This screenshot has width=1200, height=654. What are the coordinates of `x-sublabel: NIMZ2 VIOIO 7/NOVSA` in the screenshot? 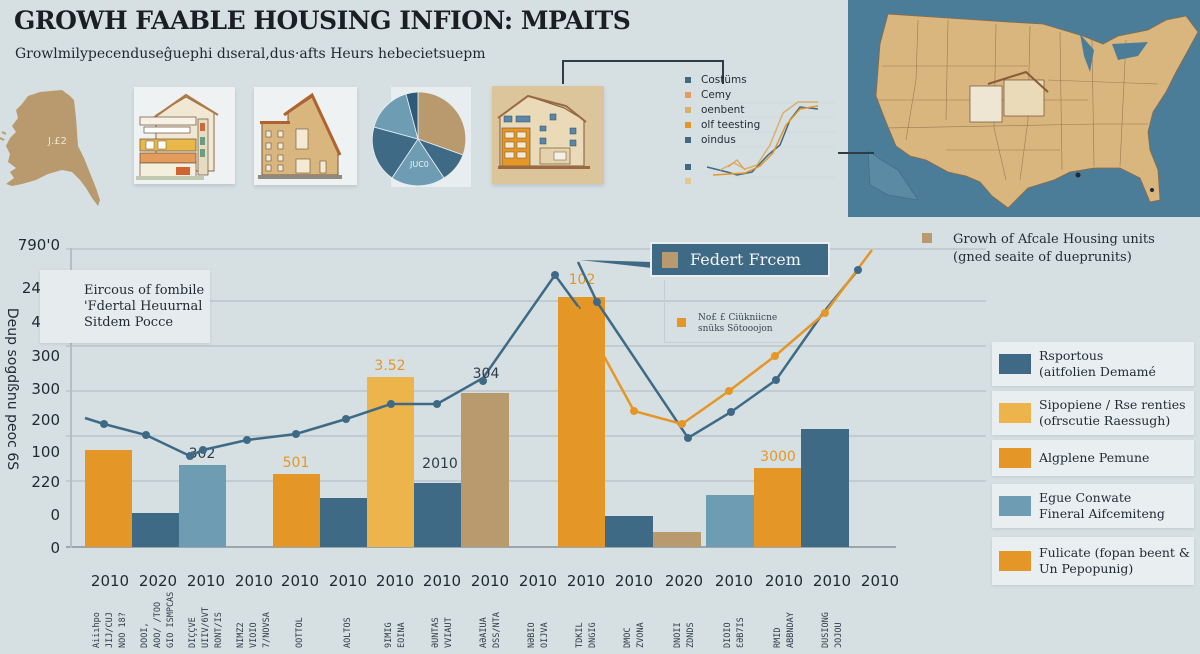 It's located at (254, 630).